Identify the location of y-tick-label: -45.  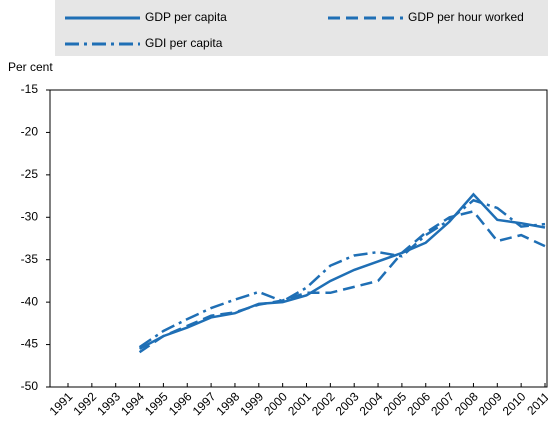
(30, 344).